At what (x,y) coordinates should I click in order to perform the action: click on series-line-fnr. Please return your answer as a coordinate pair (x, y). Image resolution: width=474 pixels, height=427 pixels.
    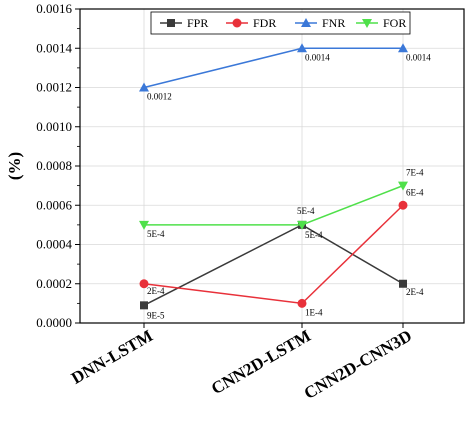
    Looking at the image, I should click on (273, 68).